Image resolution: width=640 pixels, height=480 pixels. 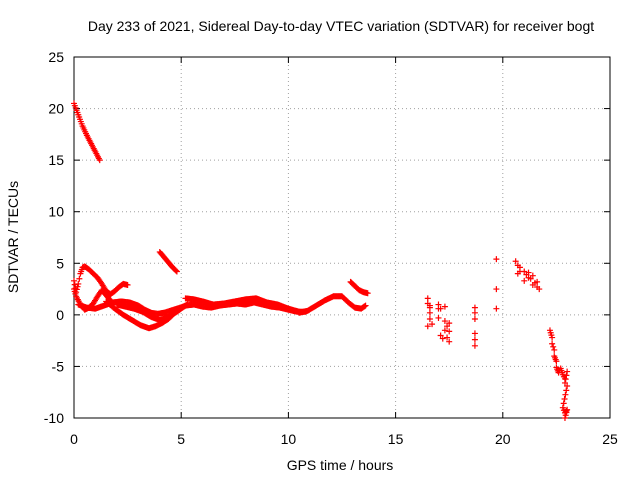 What do you see at coordinates (340, 465) in the screenshot?
I see `x-axis-label: GPS time / hours` at bounding box center [340, 465].